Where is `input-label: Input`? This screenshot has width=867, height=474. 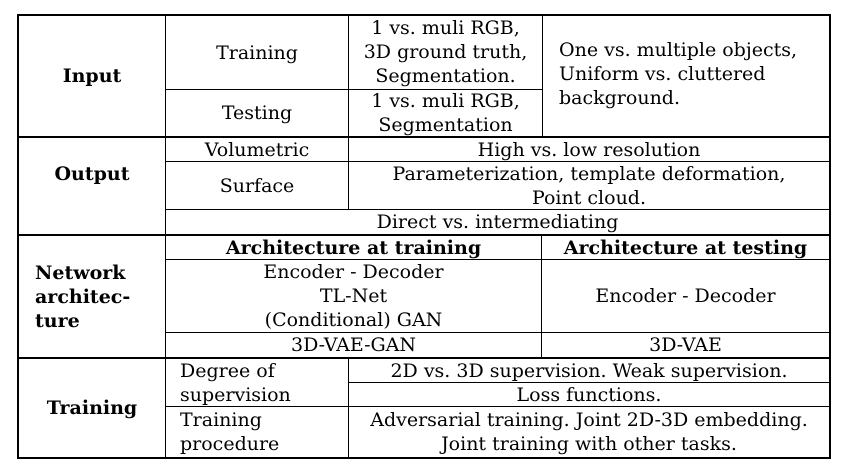 input-label: Input is located at coordinates (92, 76).